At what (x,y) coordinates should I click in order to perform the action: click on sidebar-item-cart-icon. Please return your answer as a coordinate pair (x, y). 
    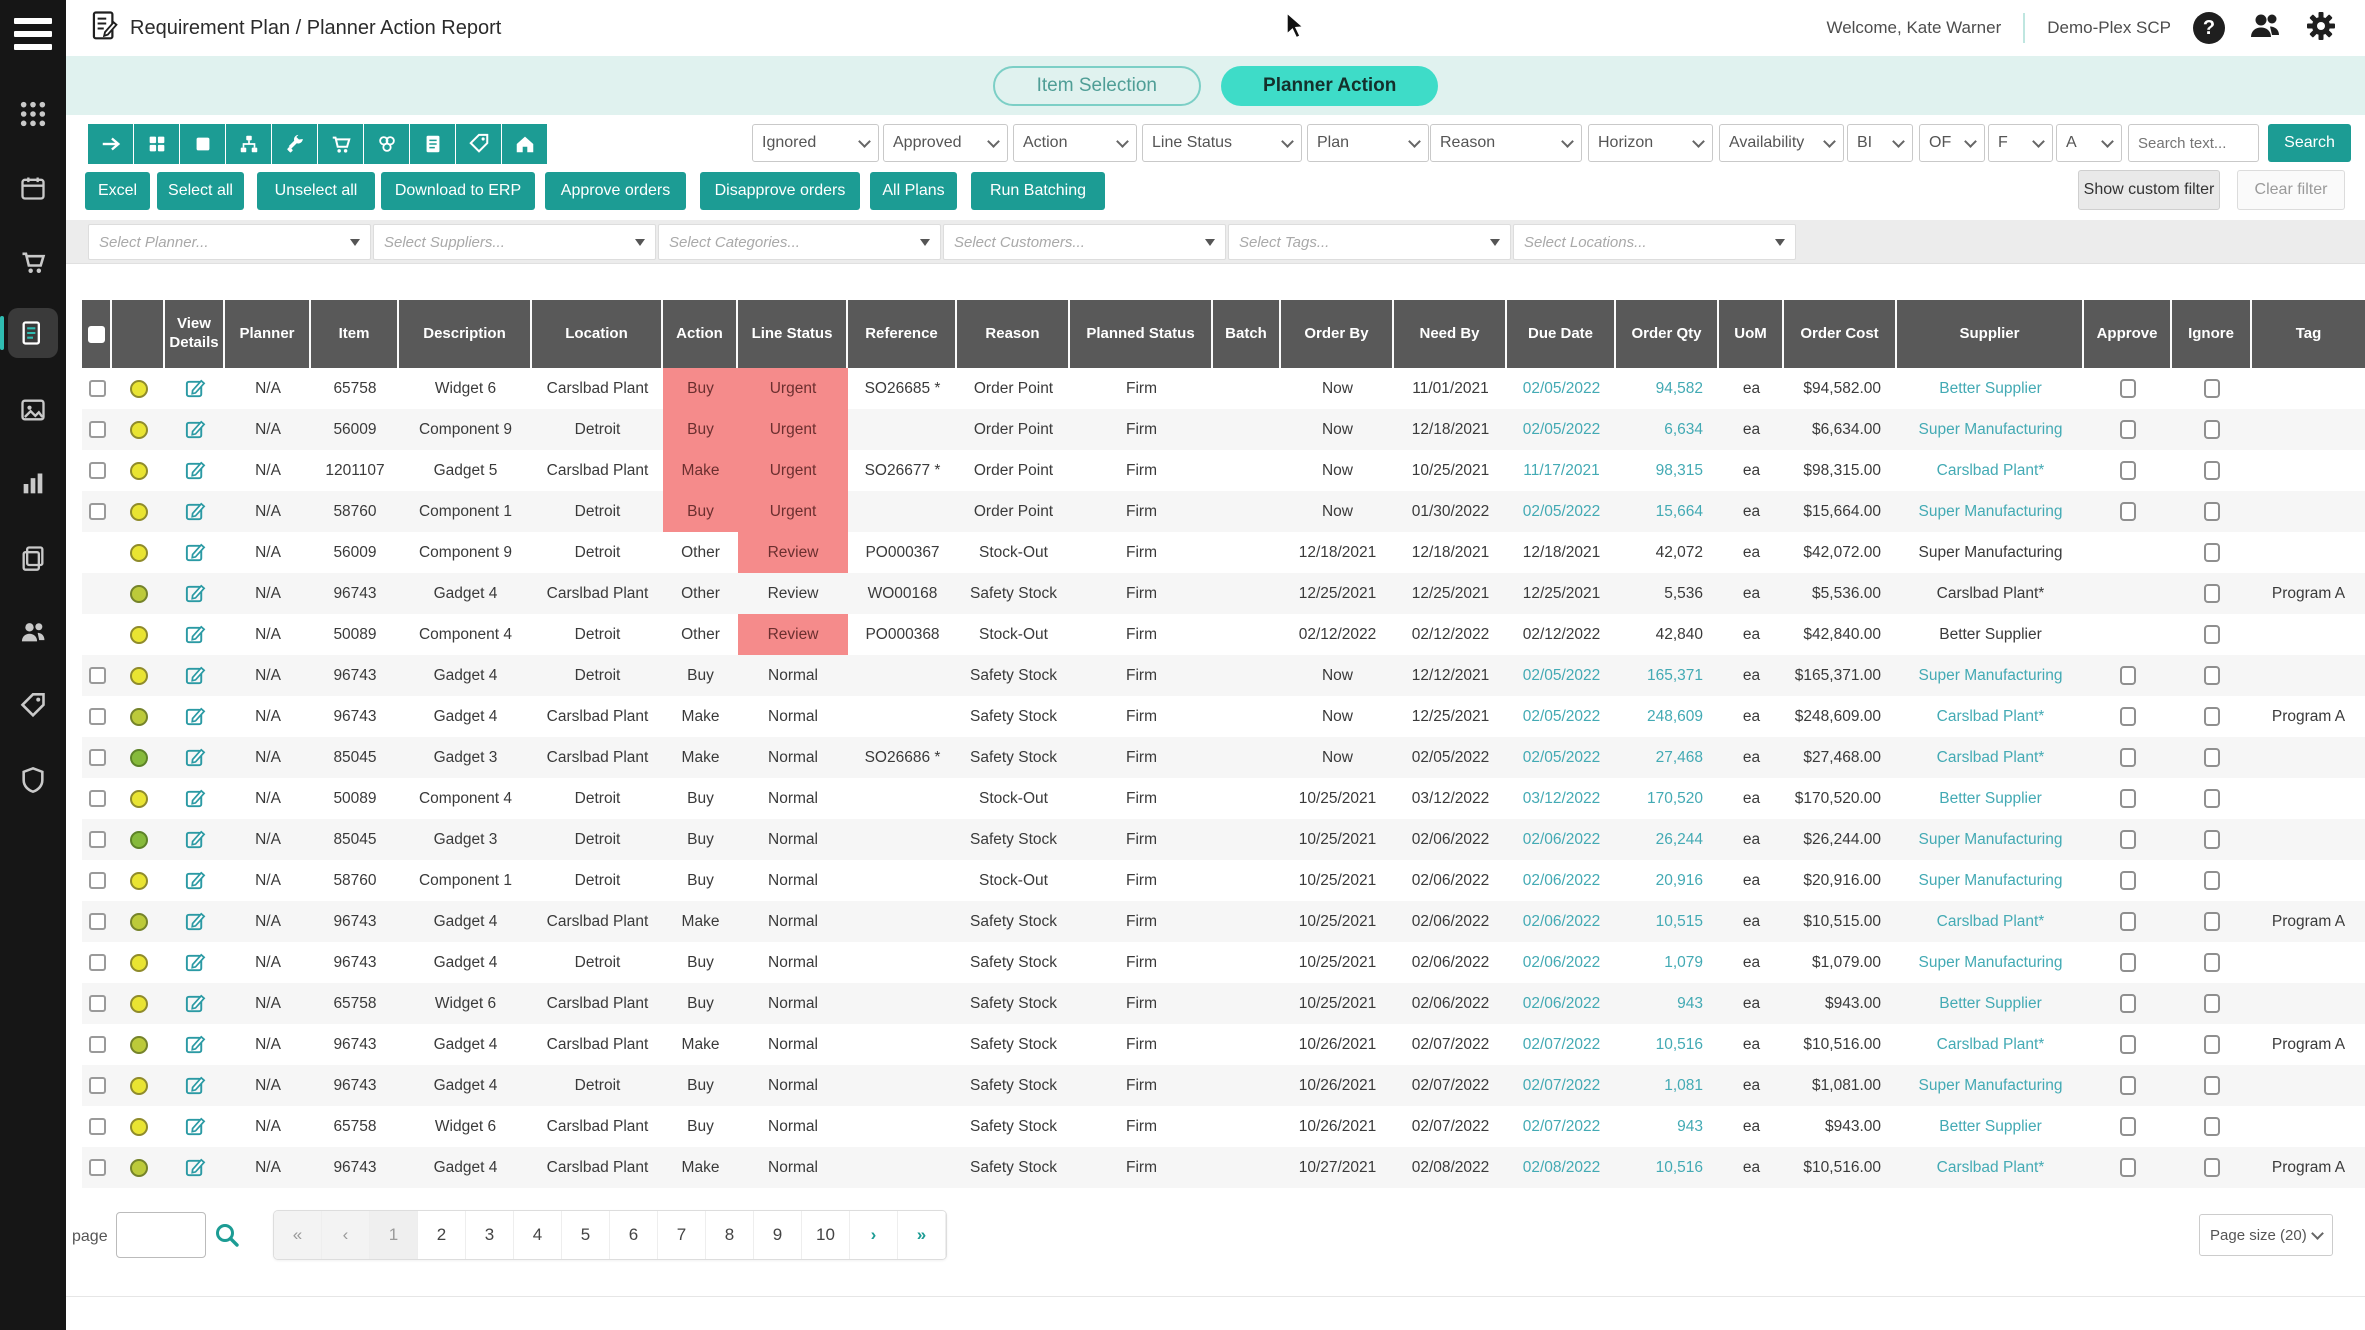
    Looking at the image, I should click on (33, 262).